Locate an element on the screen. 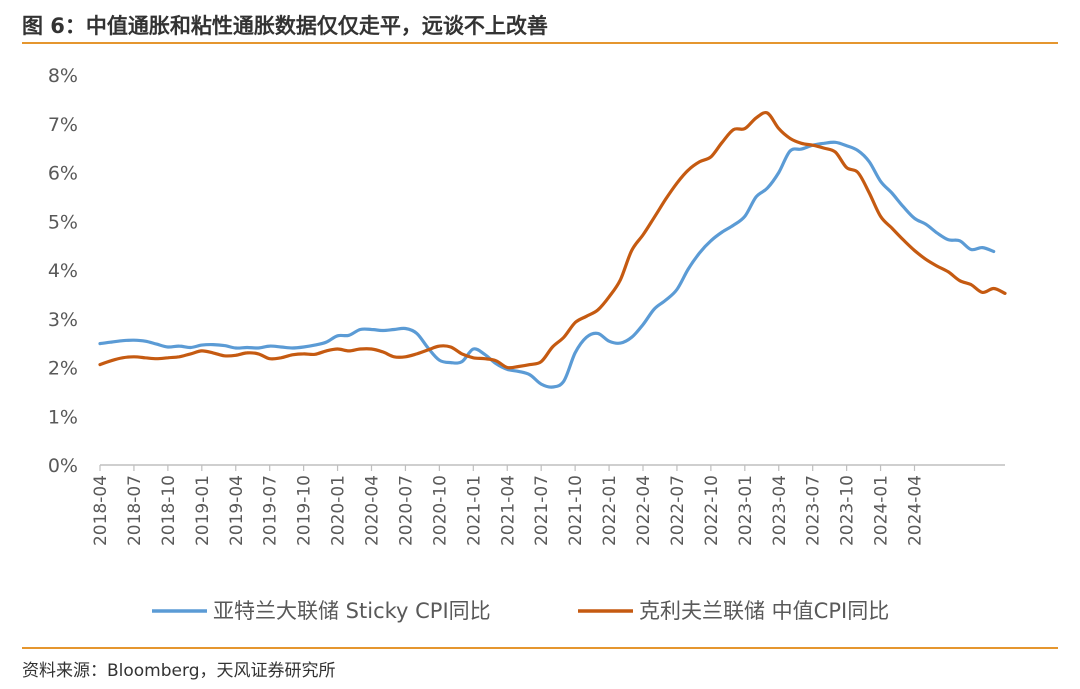 This screenshot has height=689, width=1080. source-note: 资料来源：Bloomberg，天风证券研究所 is located at coordinates (179, 671).